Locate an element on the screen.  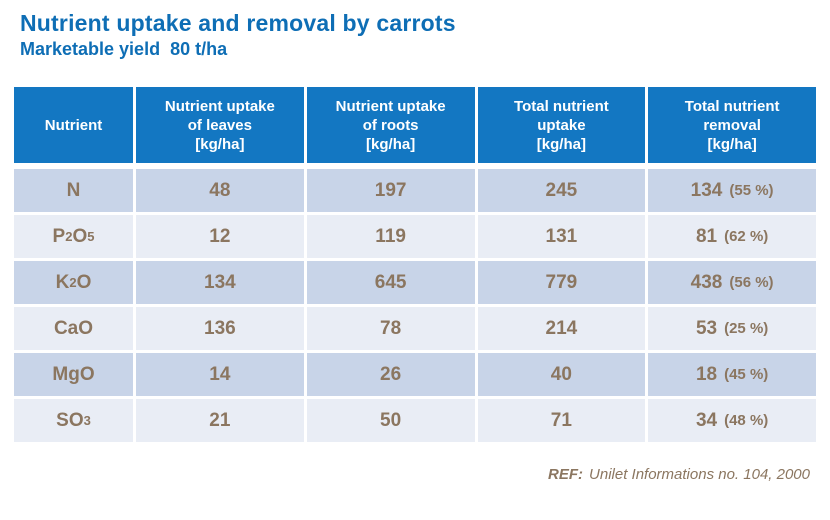
cell-uptake-leaves: 12 is located at coordinates (220, 236).